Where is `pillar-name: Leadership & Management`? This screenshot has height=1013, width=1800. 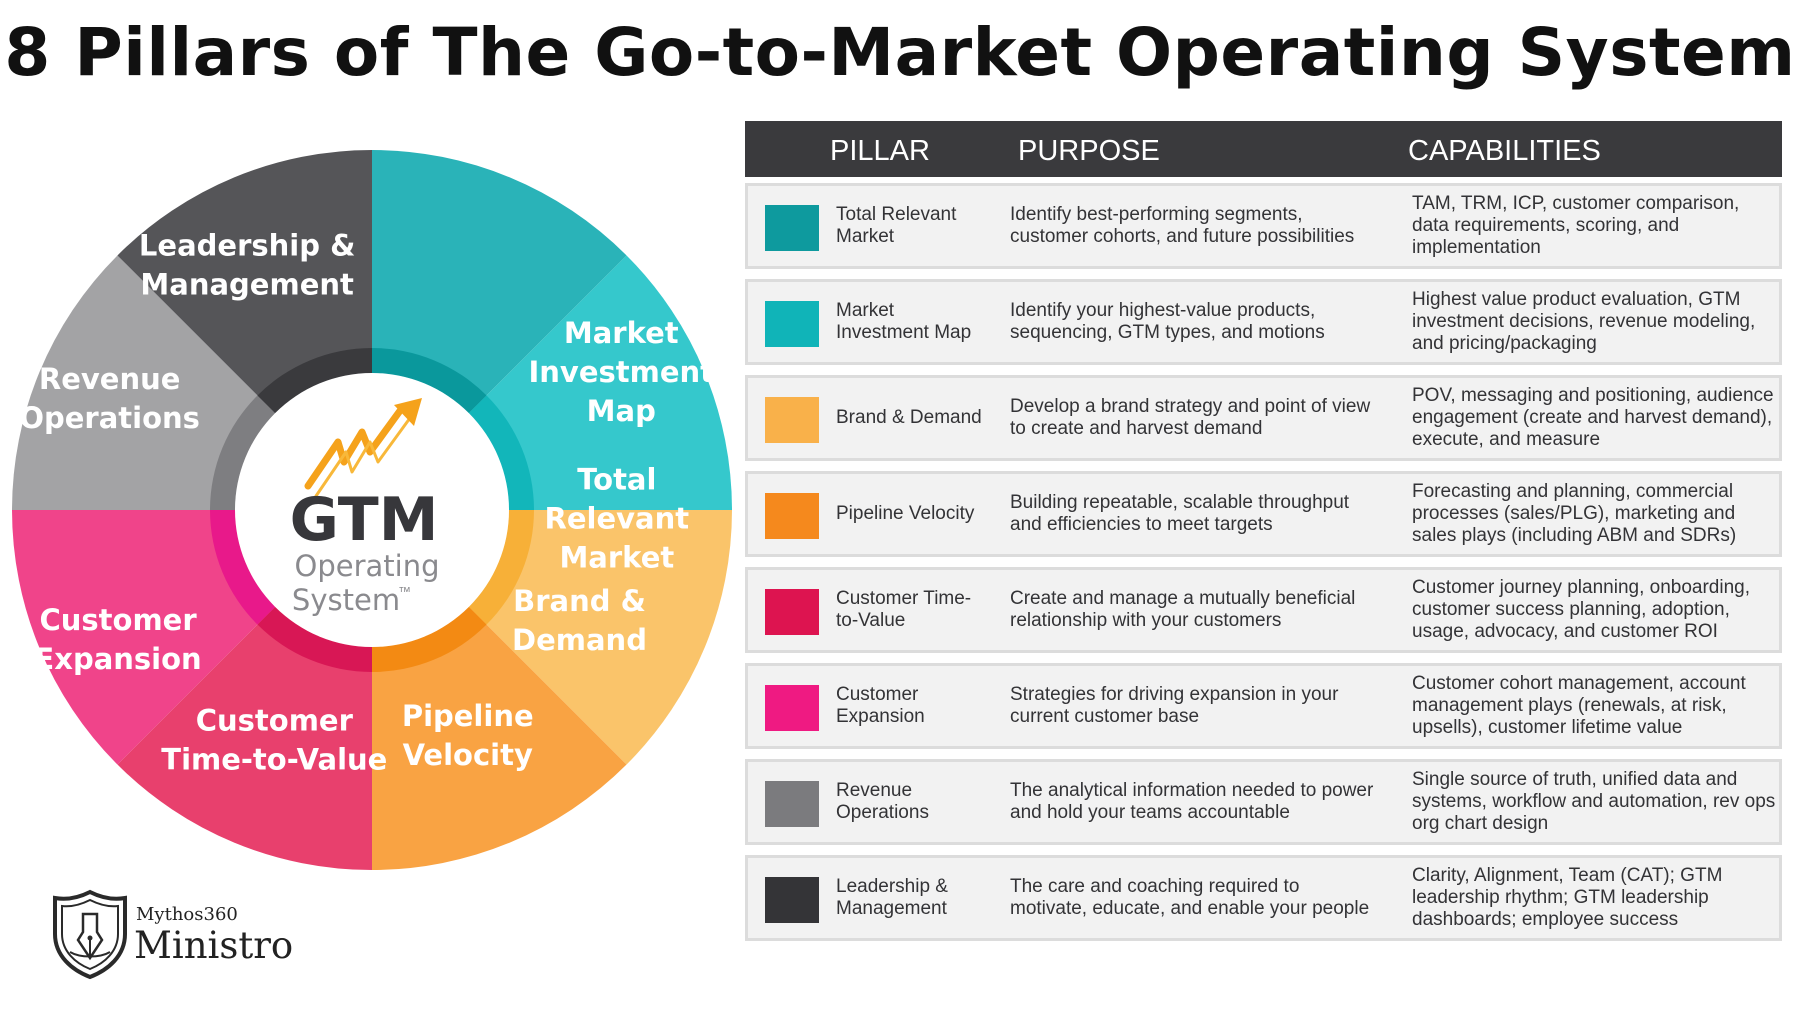 pillar-name: Leadership & Management is located at coordinates (892, 897).